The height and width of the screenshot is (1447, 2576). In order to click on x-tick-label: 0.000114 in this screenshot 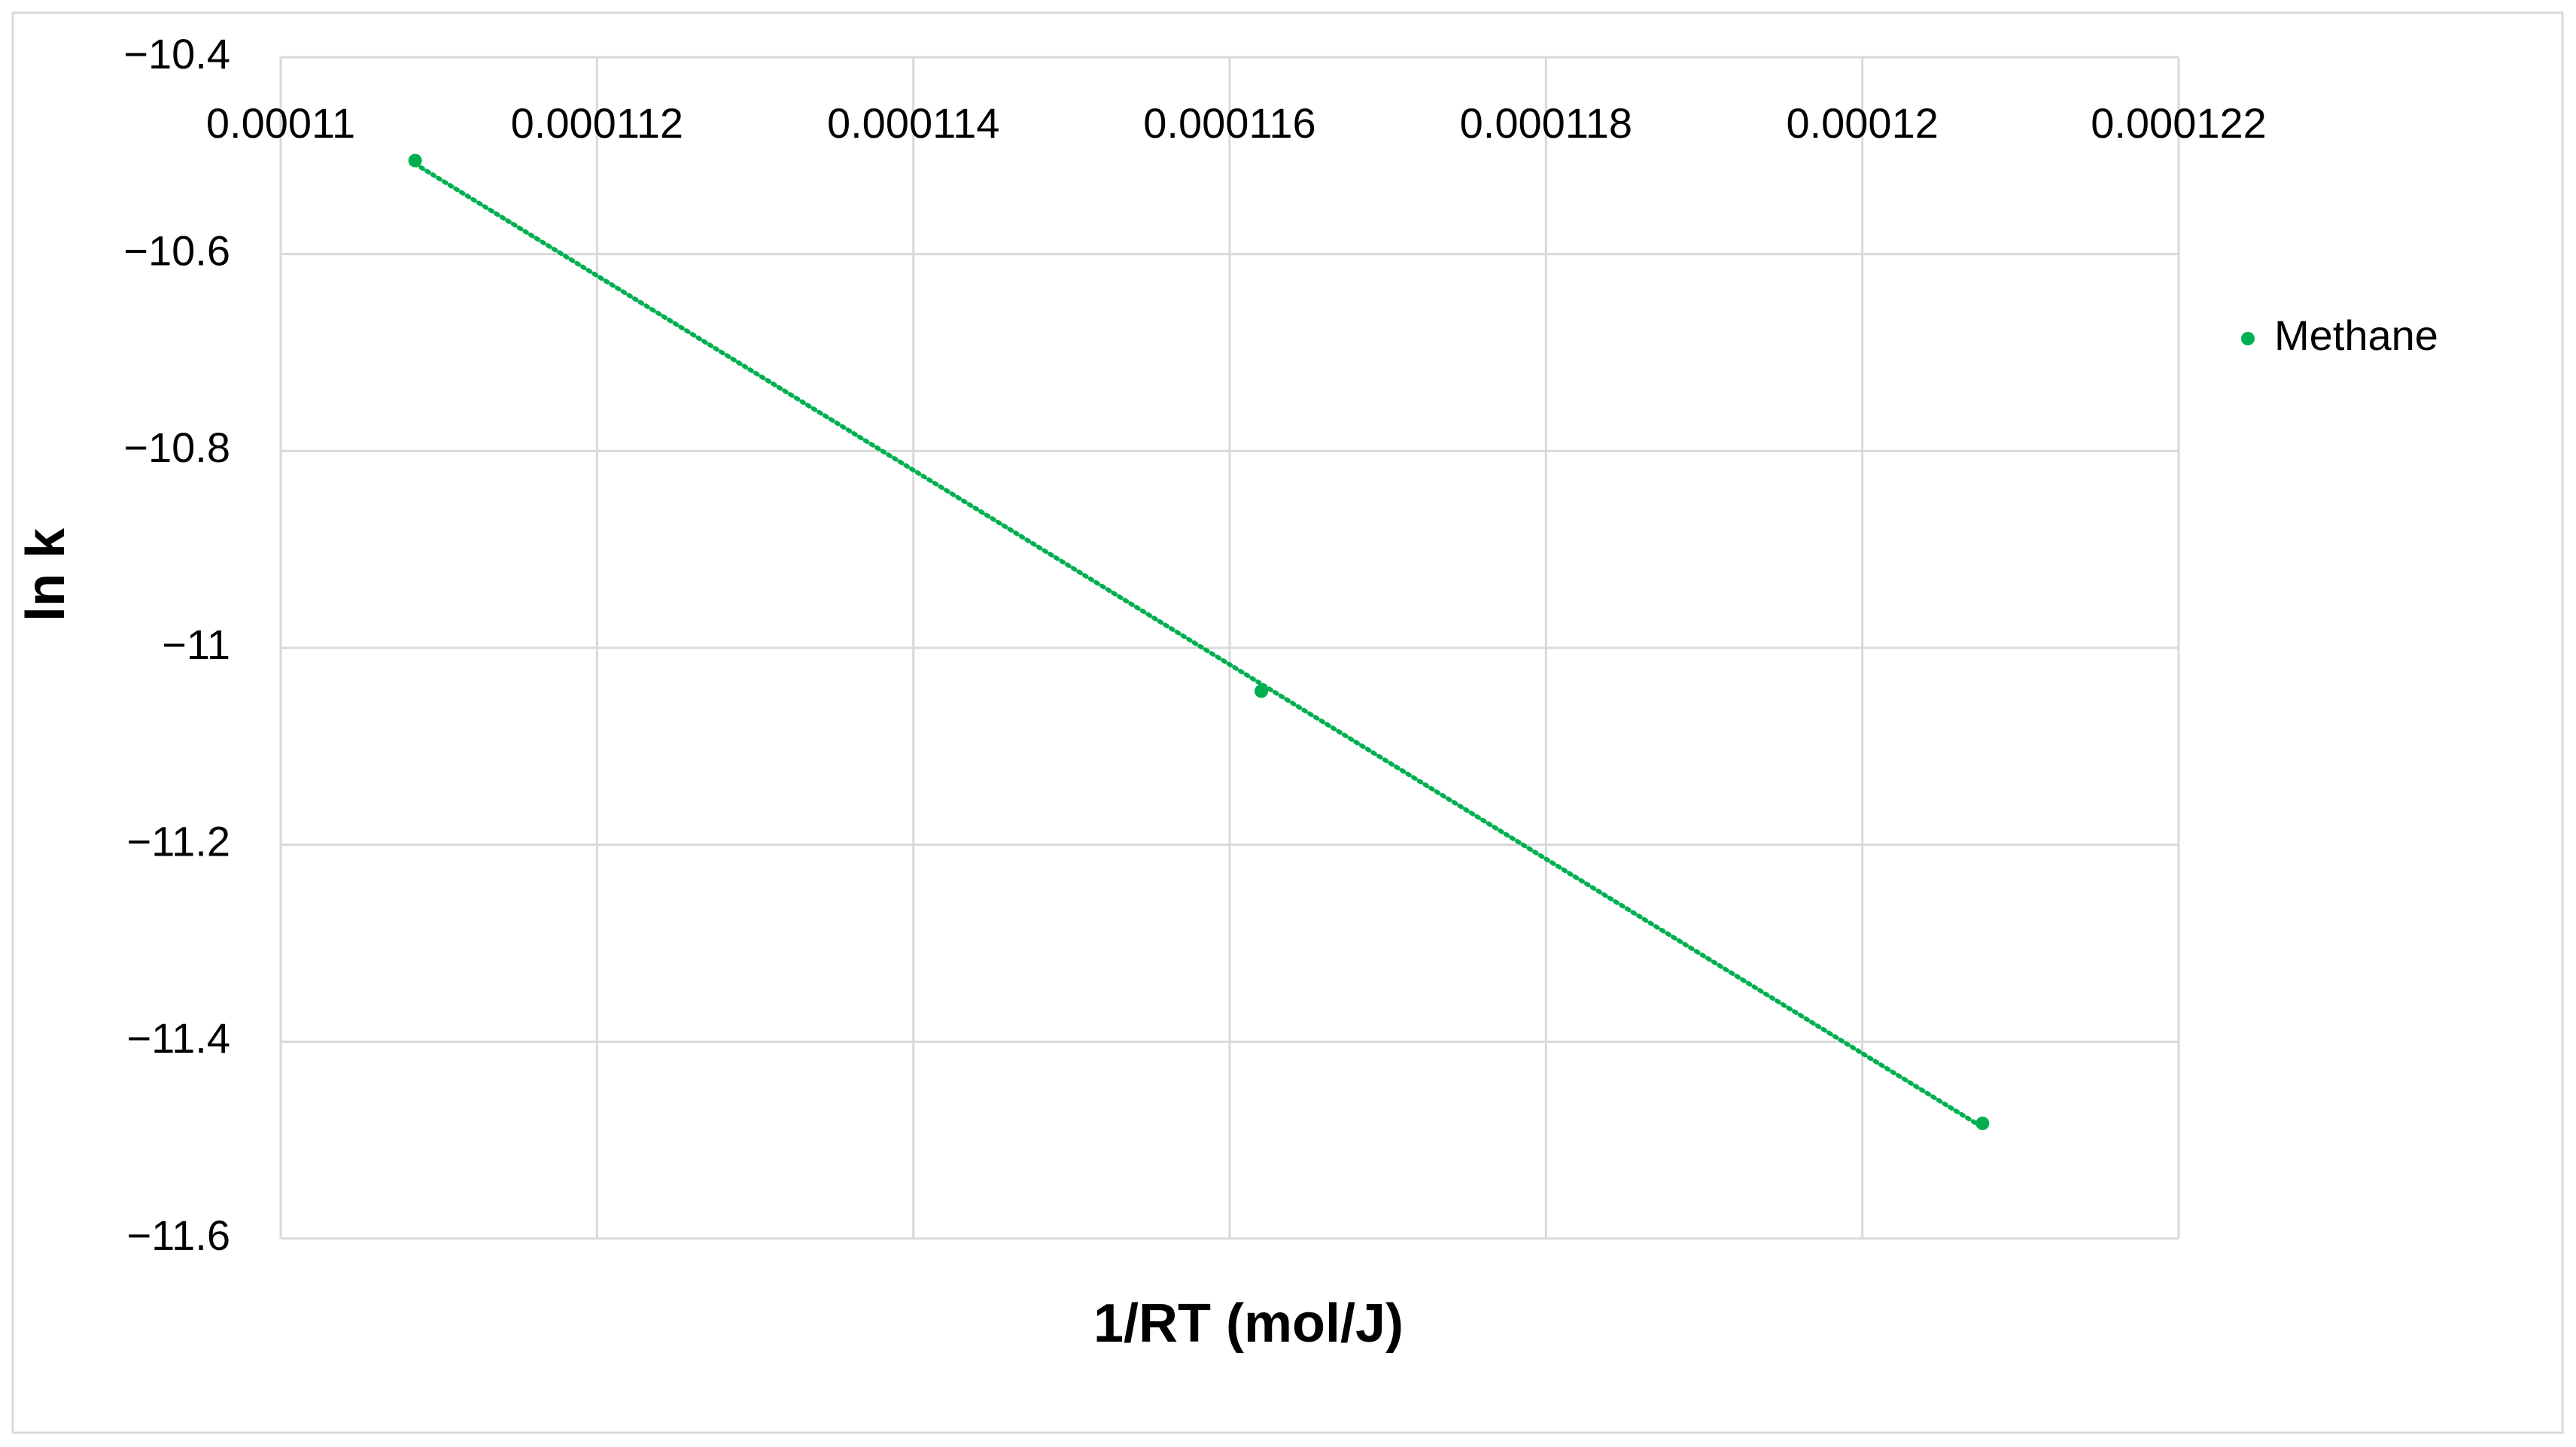, I will do `click(913, 123)`.